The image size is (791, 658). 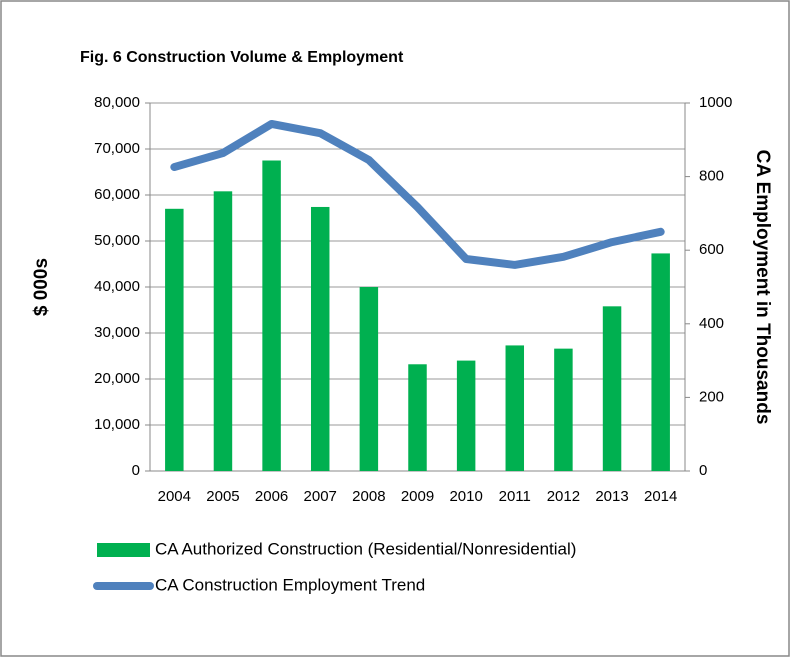 What do you see at coordinates (117, 240) in the screenshot?
I see `y-tick-label: 50,000` at bounding box center [117, 240].